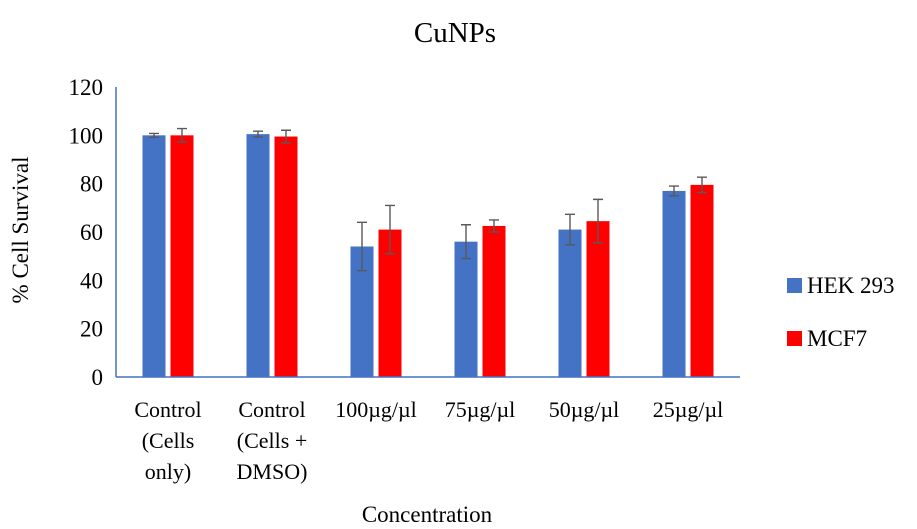  What do you see at coordinates (20, 230) in the screenshot?
I see `y-axis-label: % Cell Survival` at bounding box center [20, 230].